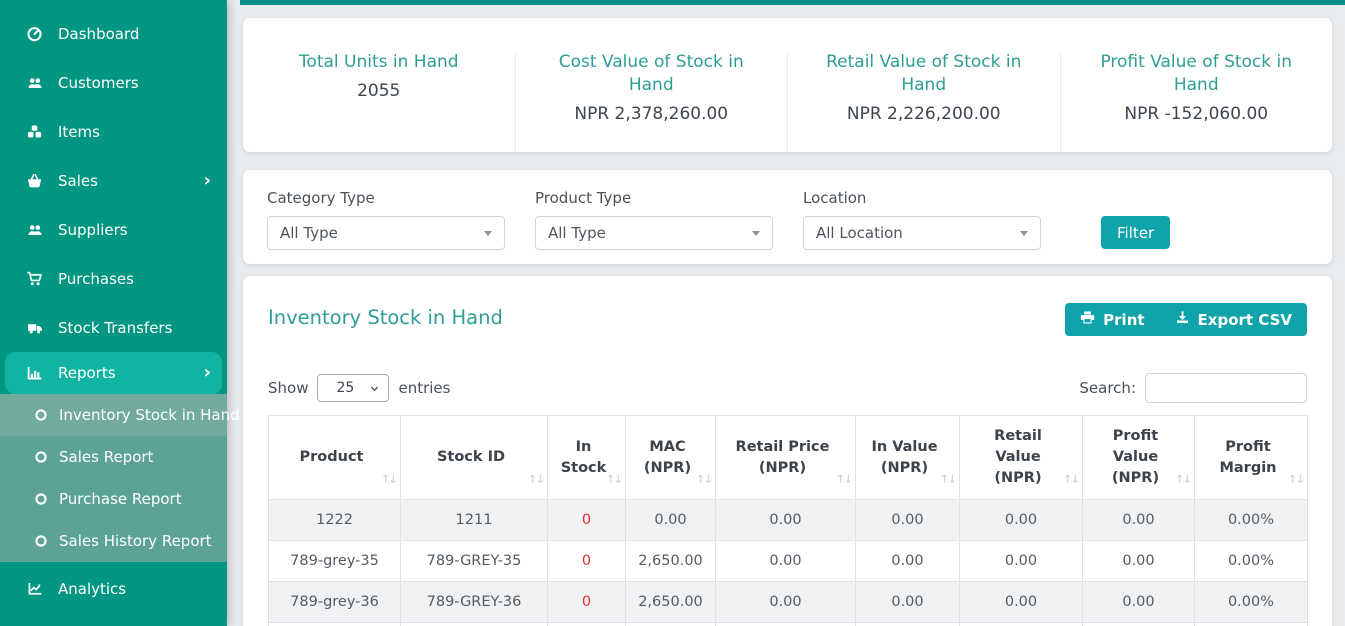  I want to click on column-header-stock-id: Stock ID ↑↓, so click(474, 457).